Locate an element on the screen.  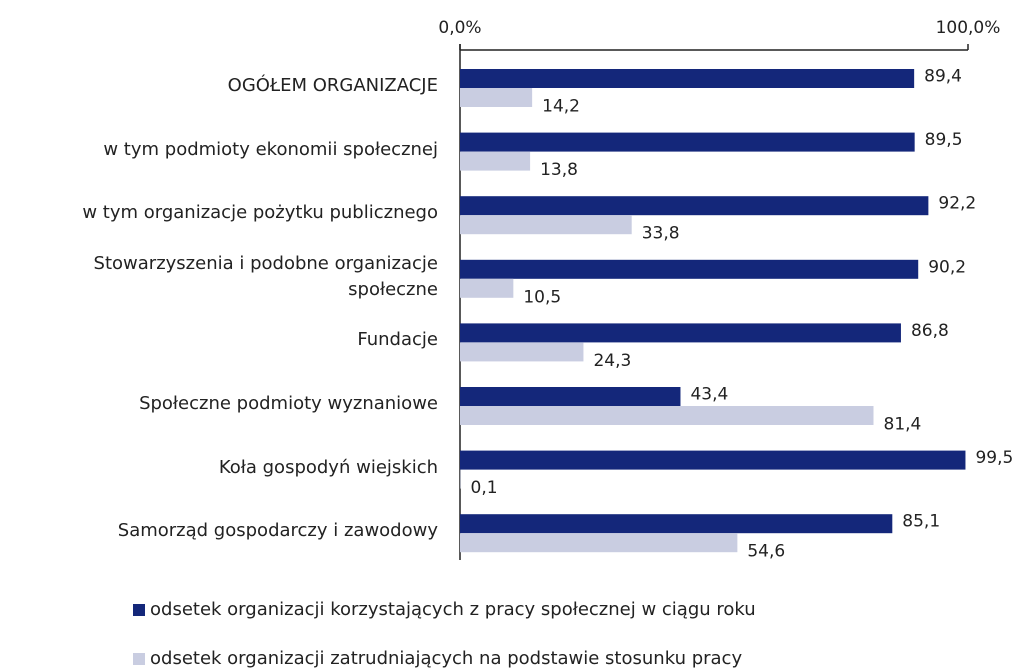
category-text: Fundacje is located at coordinates (397, 340).